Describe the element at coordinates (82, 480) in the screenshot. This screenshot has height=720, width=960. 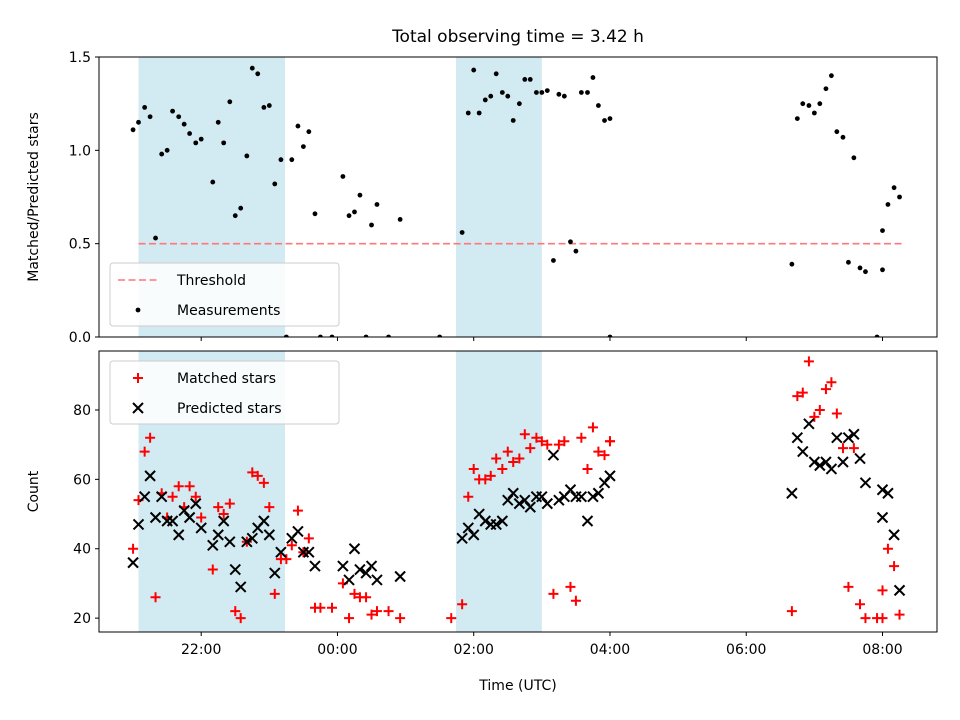
I see `y-tick-label: 60` at that location.